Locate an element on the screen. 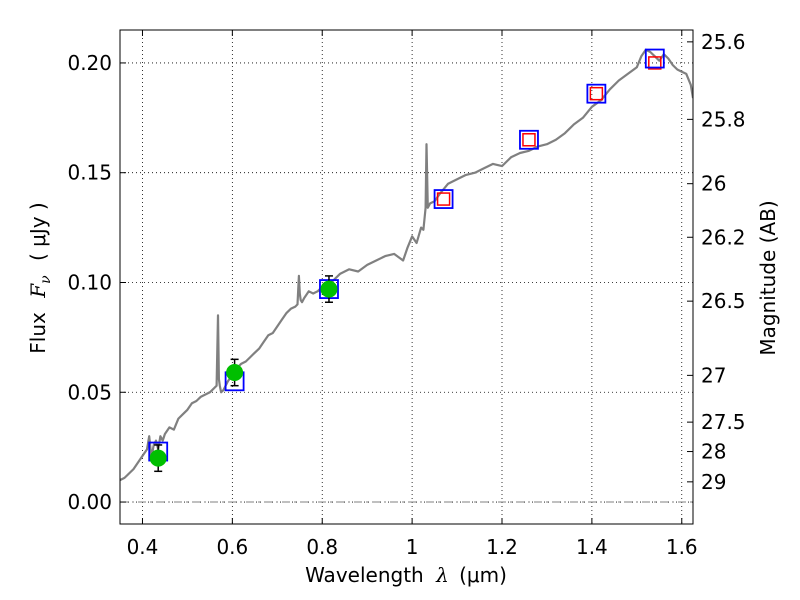 This screenshot has height=600, width=800. y2-tick-label: 29 is located at coordinates (713, 482).